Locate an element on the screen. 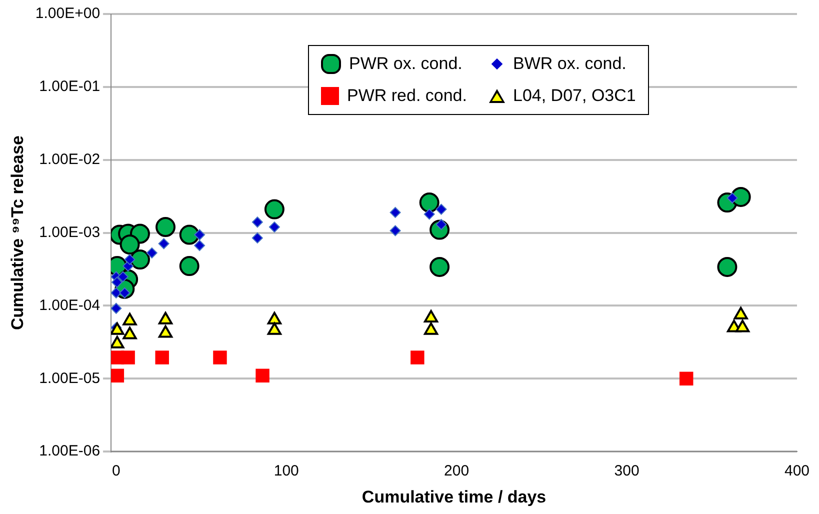 The width and height of the screenshot is (819, 514). legend-label: L04, D07, O3C1 is located at coordinates (574, 96).